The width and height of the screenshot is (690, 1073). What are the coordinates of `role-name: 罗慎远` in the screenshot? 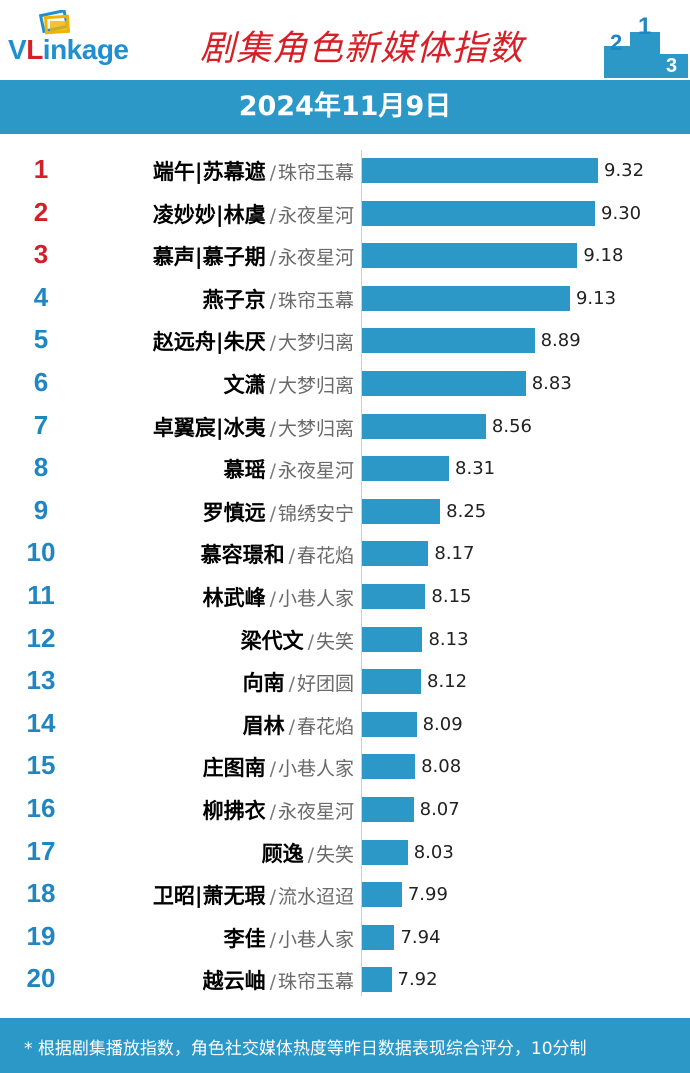 It's located at (234, 512).